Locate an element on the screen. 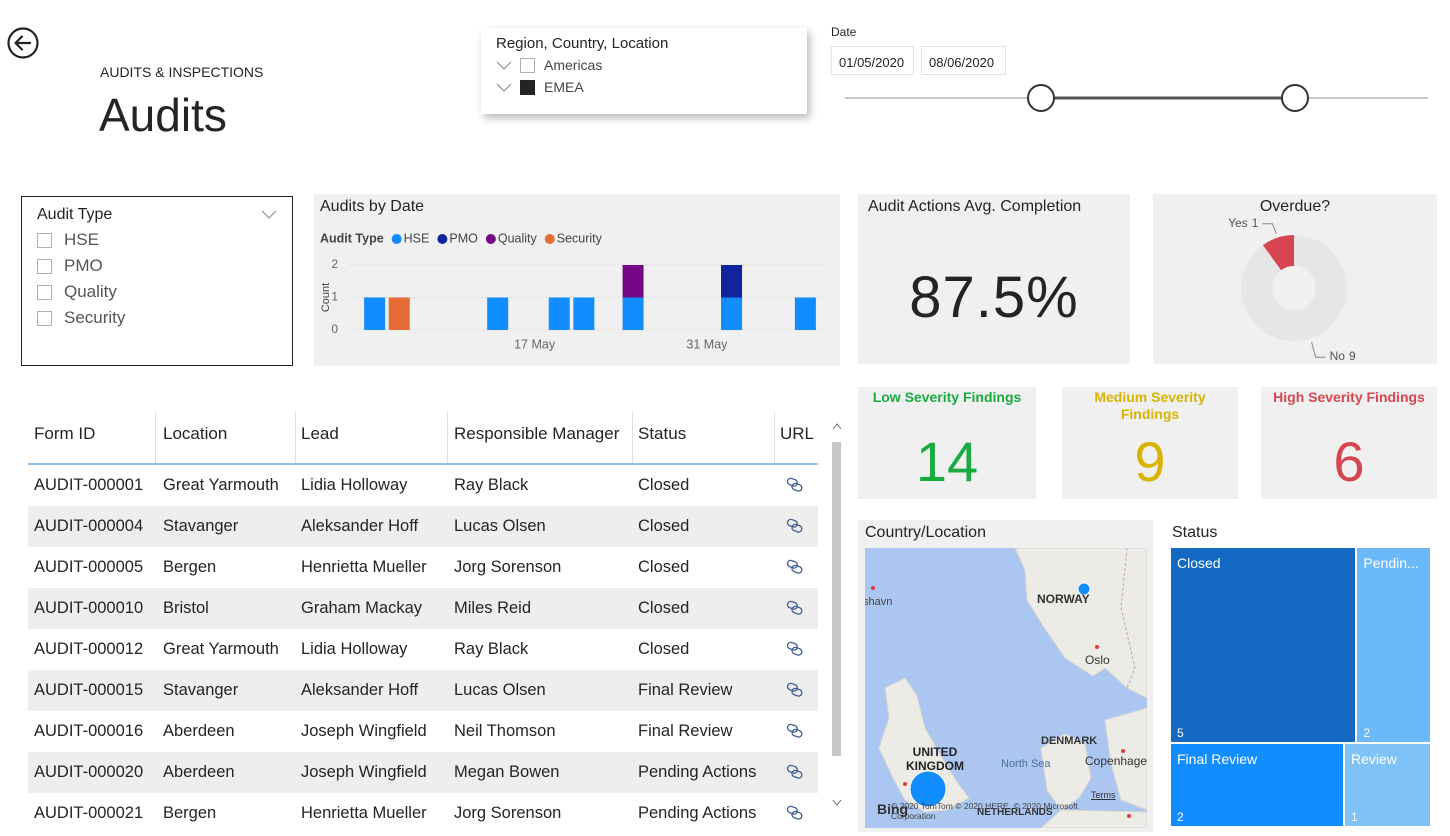  table-cell: Jorg Sorenson is located at coordinates (508, 567).